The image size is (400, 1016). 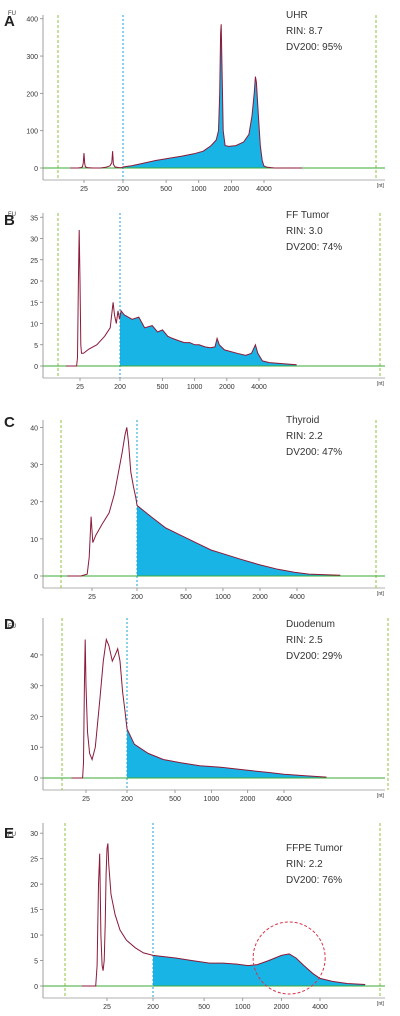 I want to click on y-tick-label: 200, so click(x=32, y=94).